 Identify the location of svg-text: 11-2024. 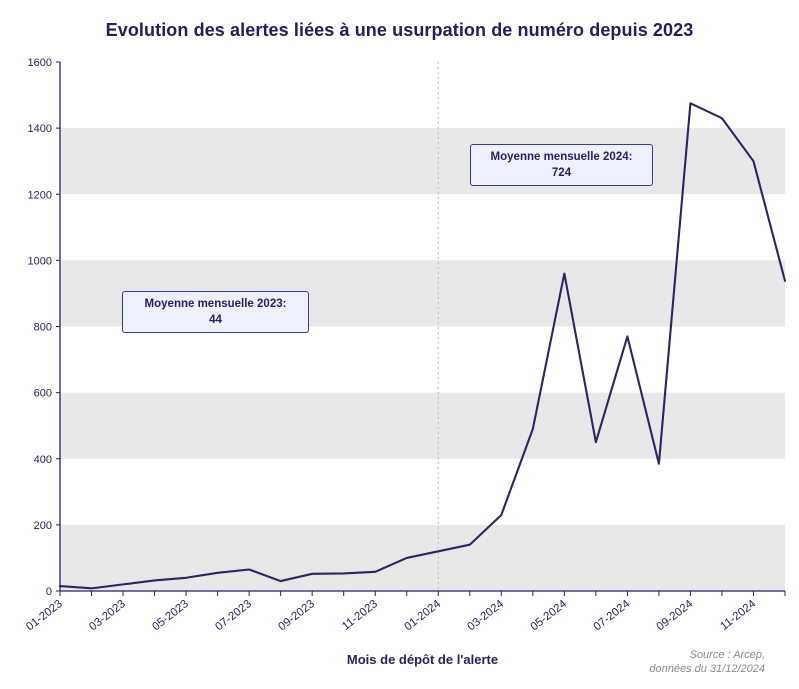
(738, 615).